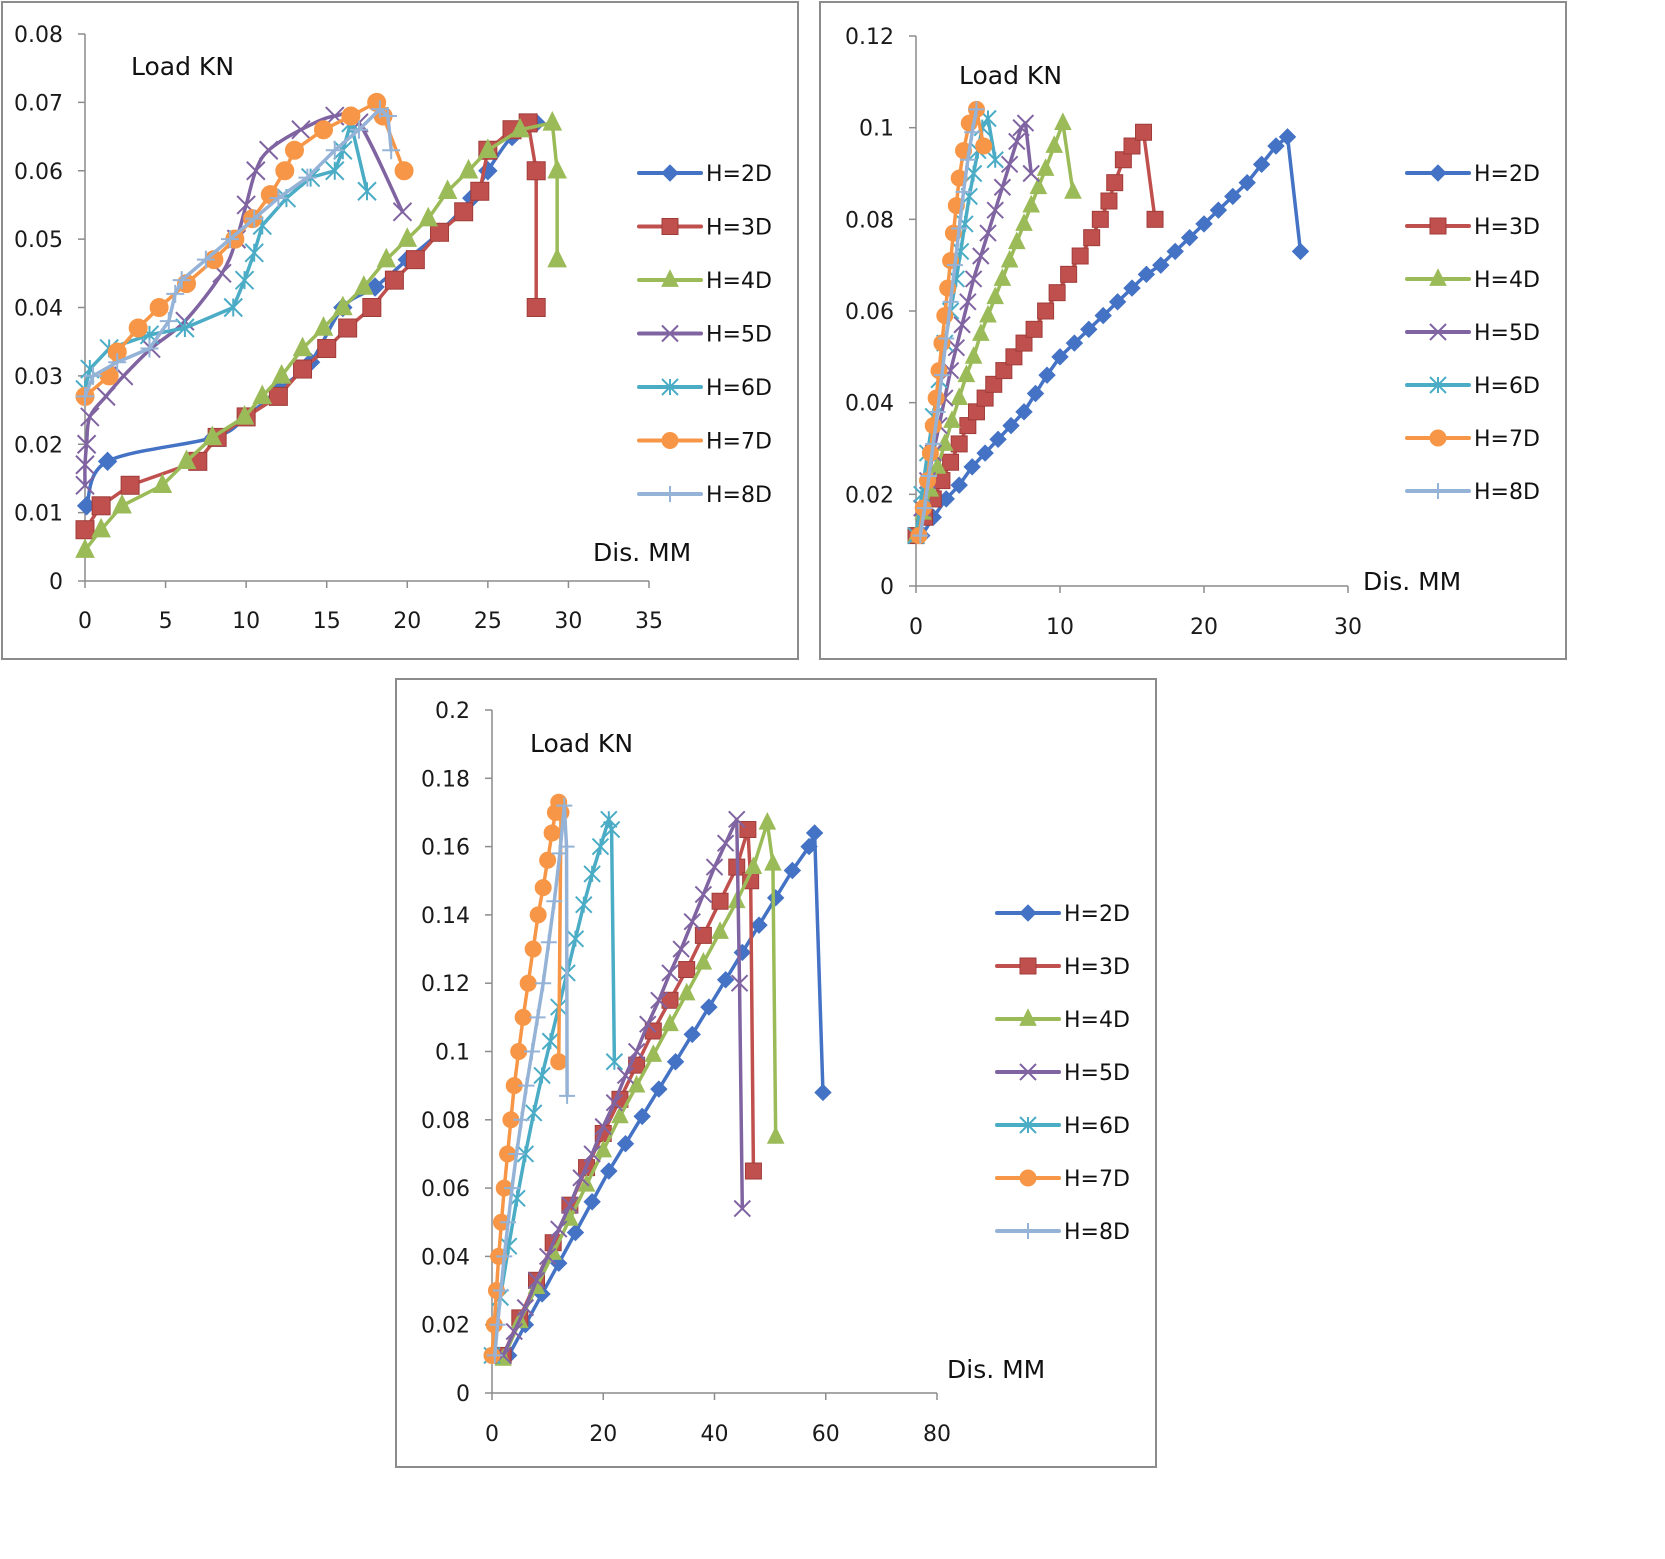 The image size is (1665, 1559). What do you see at coordinates (1412, 581) in the screenshot?
I see `x-axis-title: Dis. MM` at bounding box center [1412, 581].